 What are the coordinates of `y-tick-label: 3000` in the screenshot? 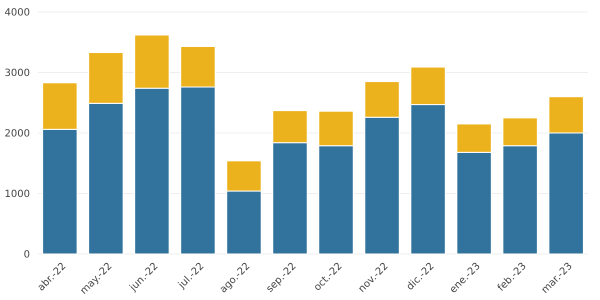 It's located at (17, 73).